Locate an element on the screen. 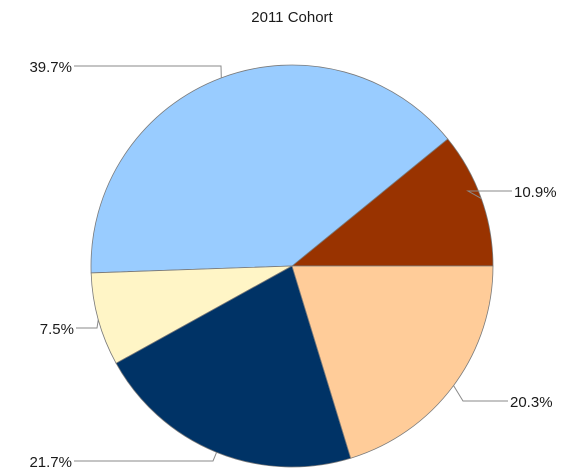 The width and height of the screenshot is (571, 476). data-label-2: 39.7% is located at coordinates (50, 67).